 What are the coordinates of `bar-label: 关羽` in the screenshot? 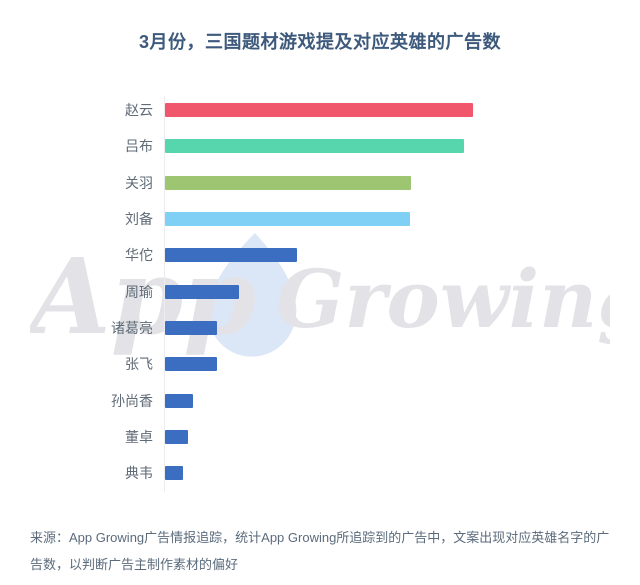 It's located at (139, 182).